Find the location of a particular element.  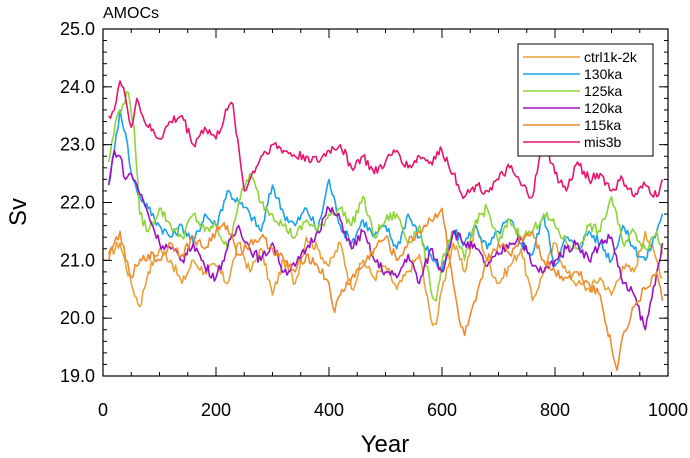

x-tick-label: 1000 is located at coordinates (668, 410).